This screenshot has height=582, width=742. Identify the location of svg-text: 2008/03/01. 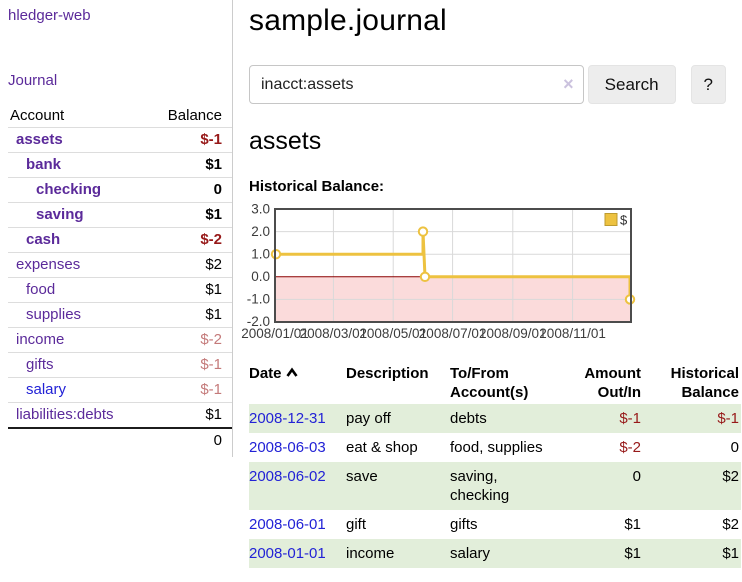
(334, 333).